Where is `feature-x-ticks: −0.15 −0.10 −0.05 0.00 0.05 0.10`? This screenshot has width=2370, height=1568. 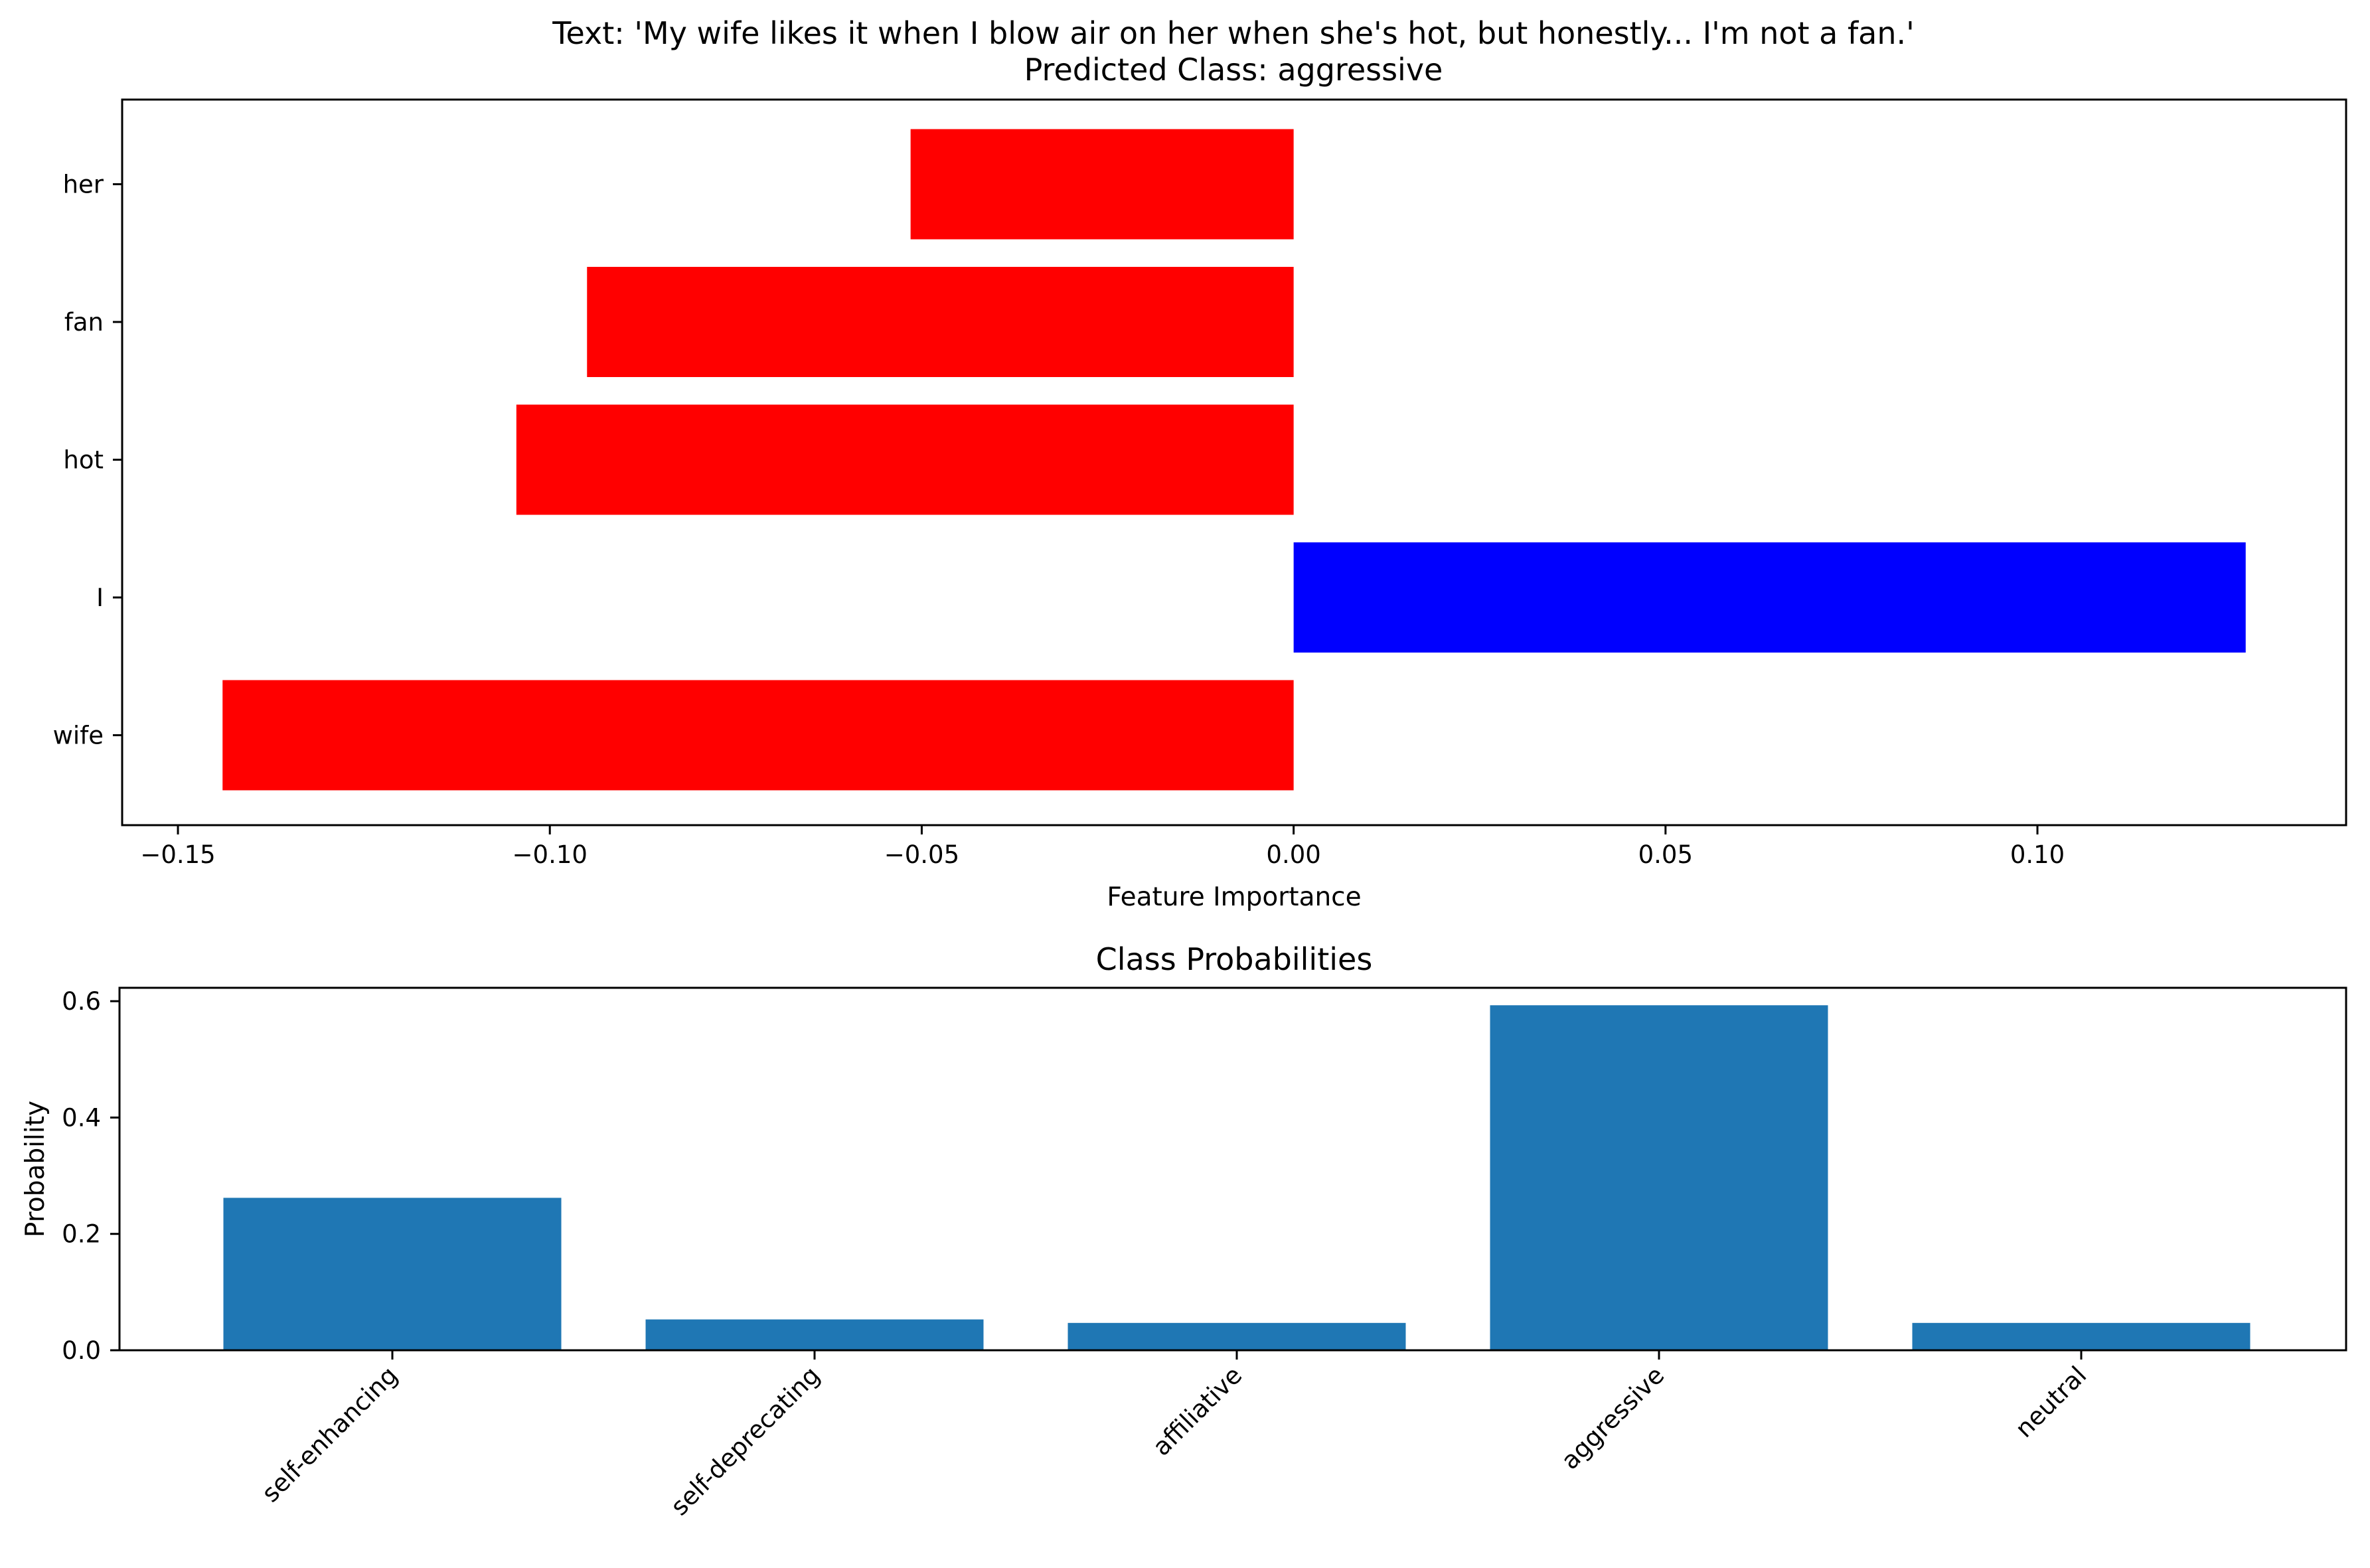 feature-x-ticks: −0.15 −0.10 −0.05 0.00 0.05 0.10 is located at coordinates (1102, 847).